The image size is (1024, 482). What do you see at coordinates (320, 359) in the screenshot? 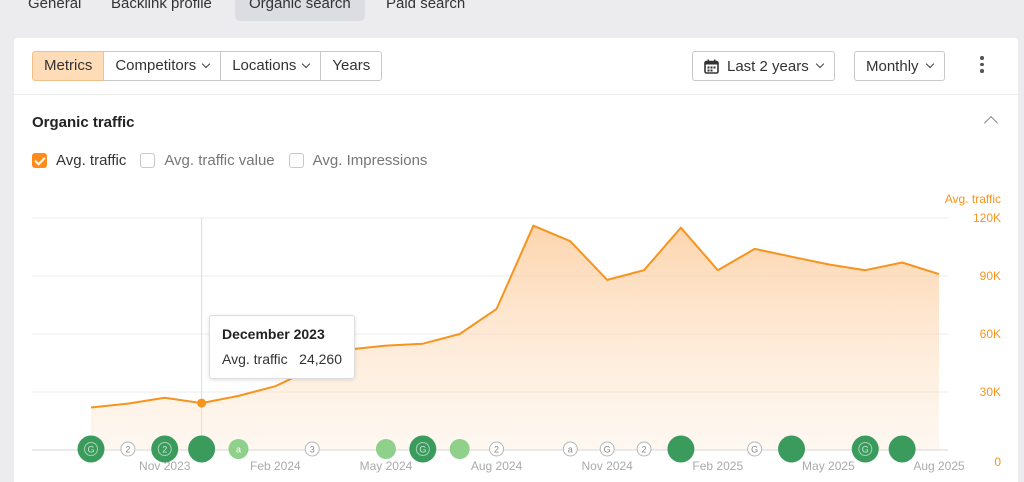
I see `tooltip-metric-value: 24,260` at bounding box center [320, 359].